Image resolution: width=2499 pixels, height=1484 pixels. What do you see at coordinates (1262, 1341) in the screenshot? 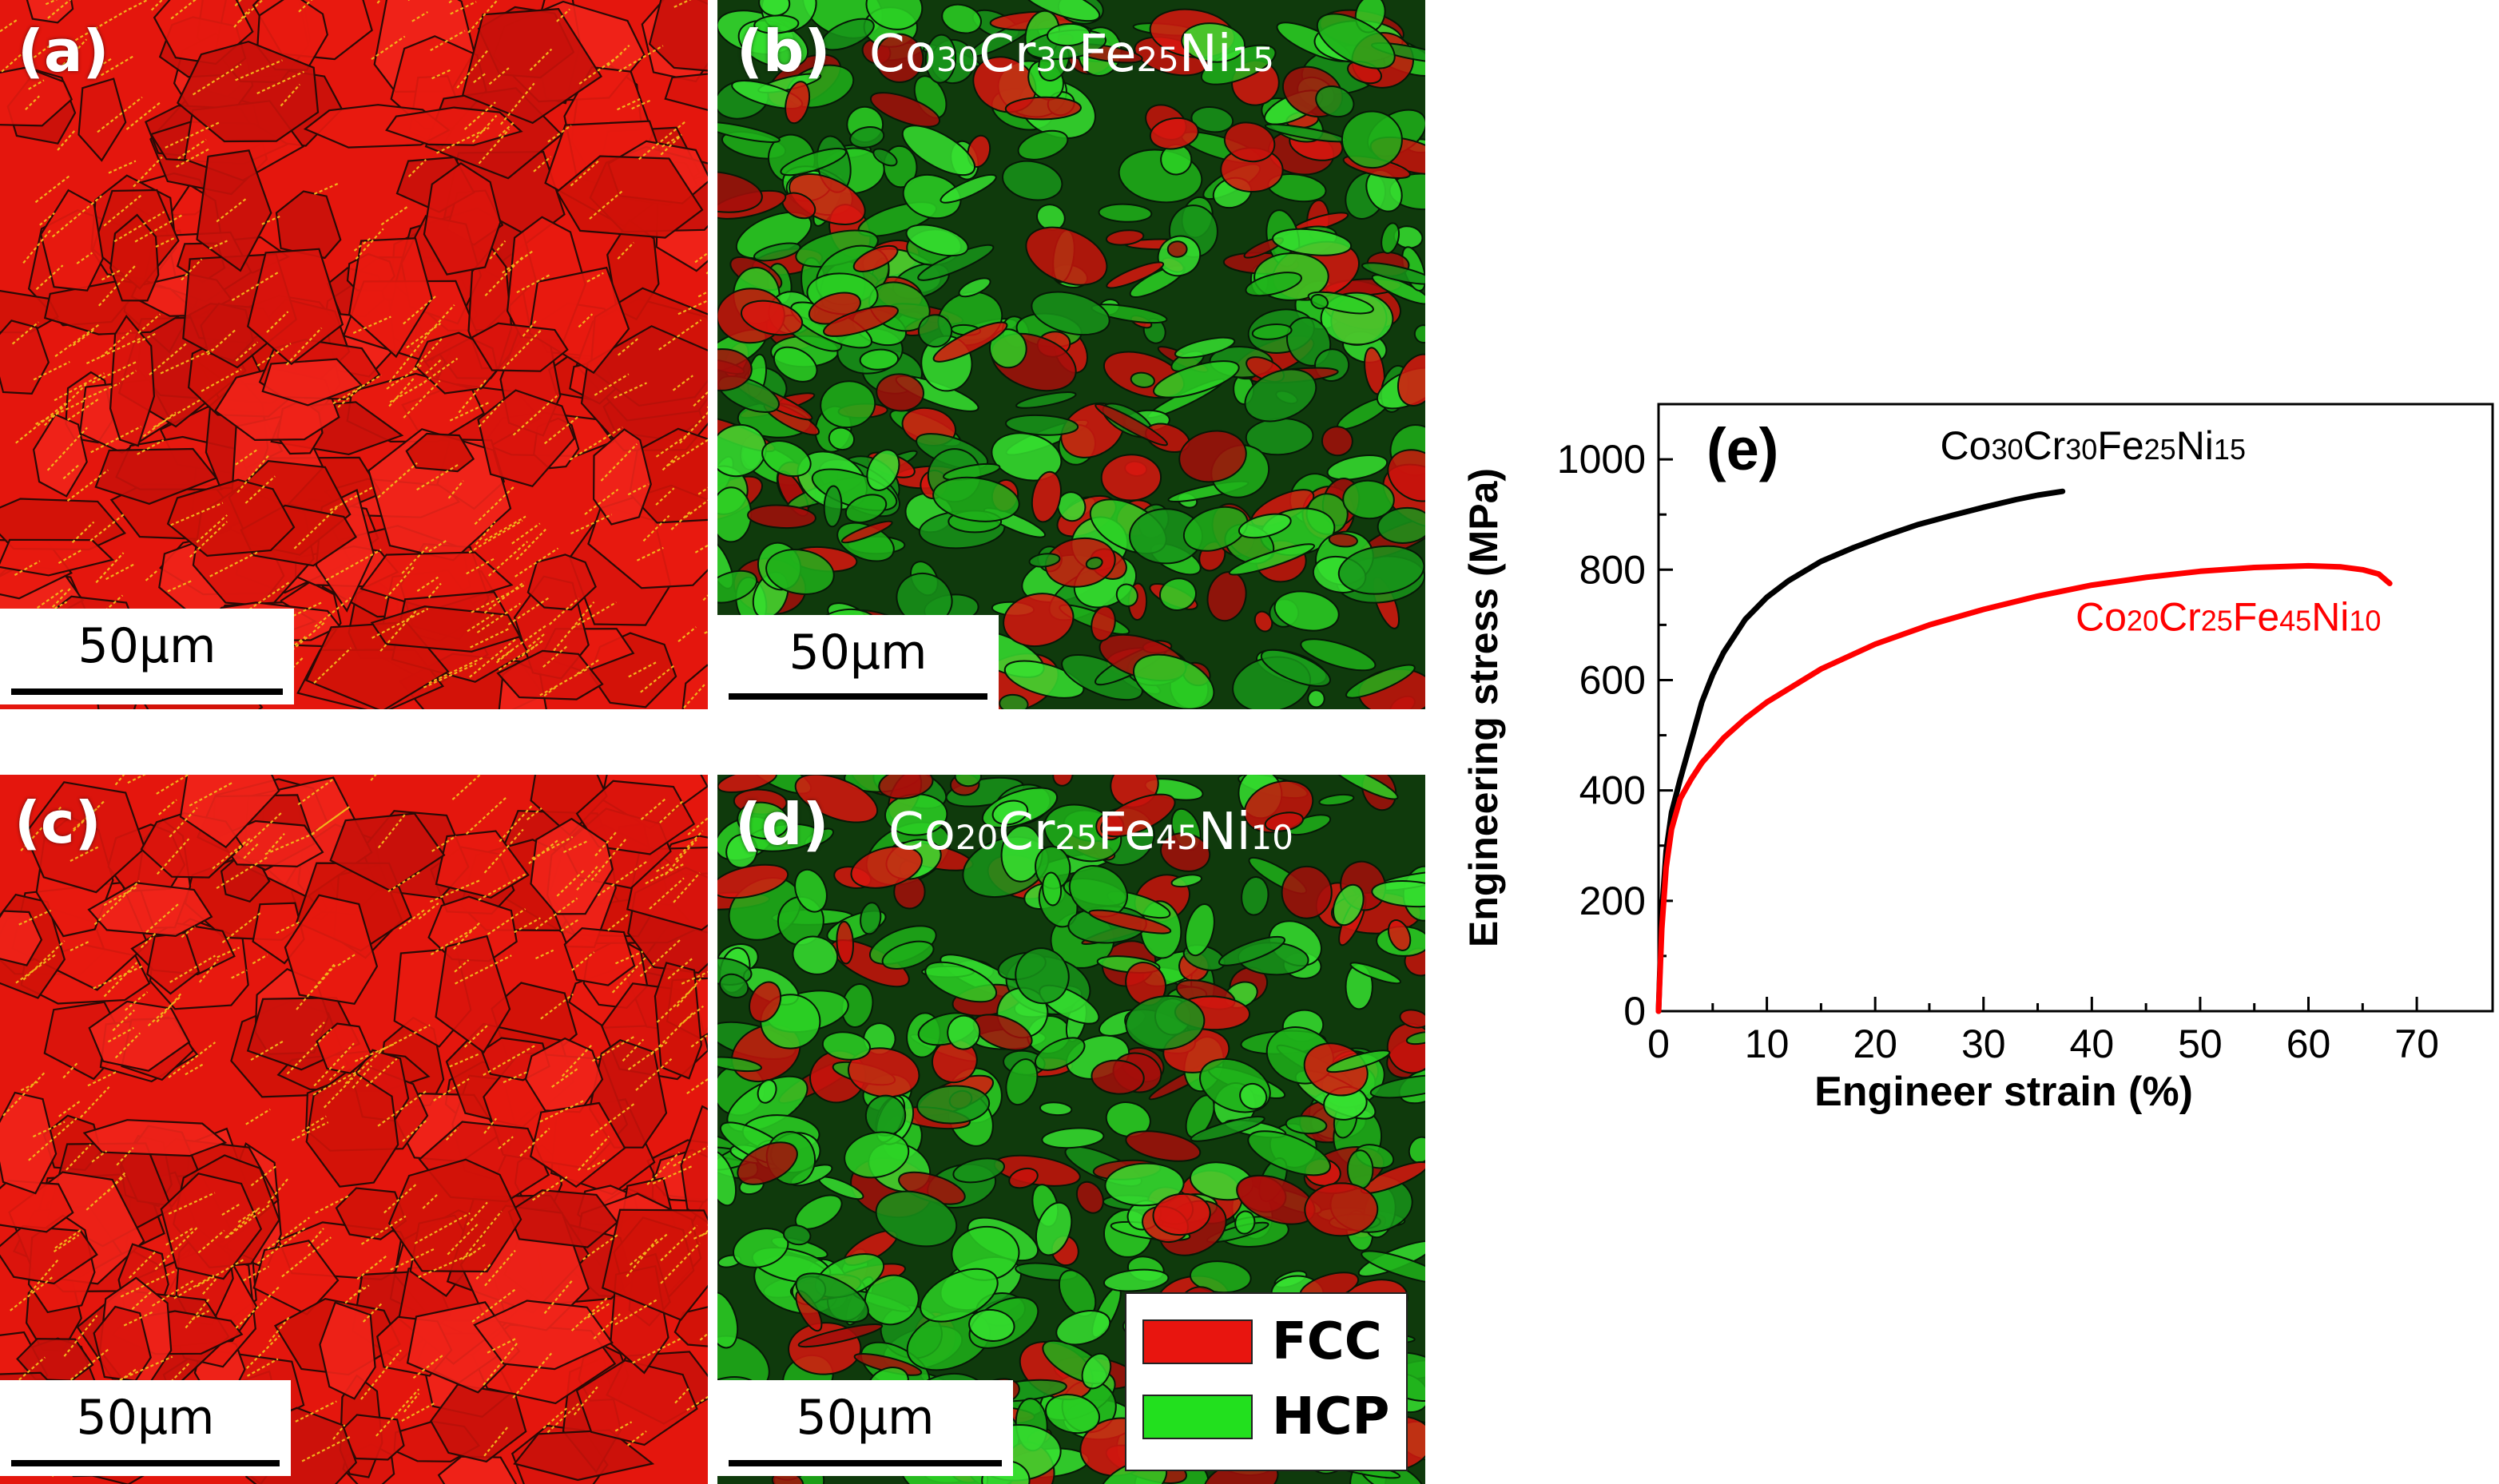
I see `legend-item-fcc: FCC` at bounding box center [1262, 1341].